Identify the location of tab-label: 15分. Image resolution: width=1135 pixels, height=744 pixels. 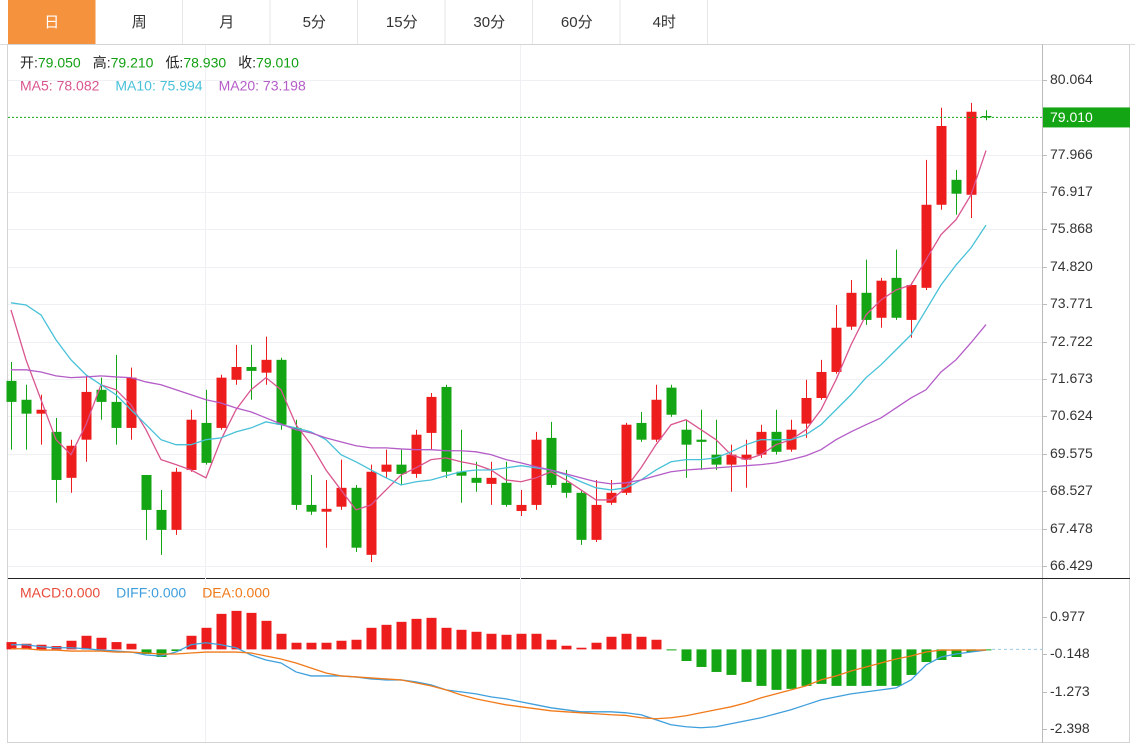
(402, 22).